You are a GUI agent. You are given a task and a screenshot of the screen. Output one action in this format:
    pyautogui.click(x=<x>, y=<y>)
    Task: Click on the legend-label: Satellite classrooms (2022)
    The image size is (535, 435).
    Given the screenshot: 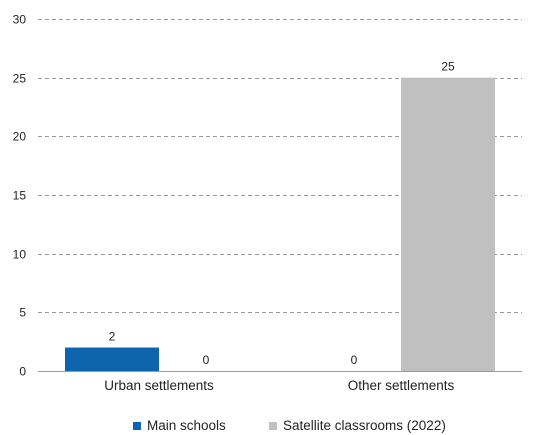 What is the action you would take?
    pyautogui.click(x=364, y=425)
    